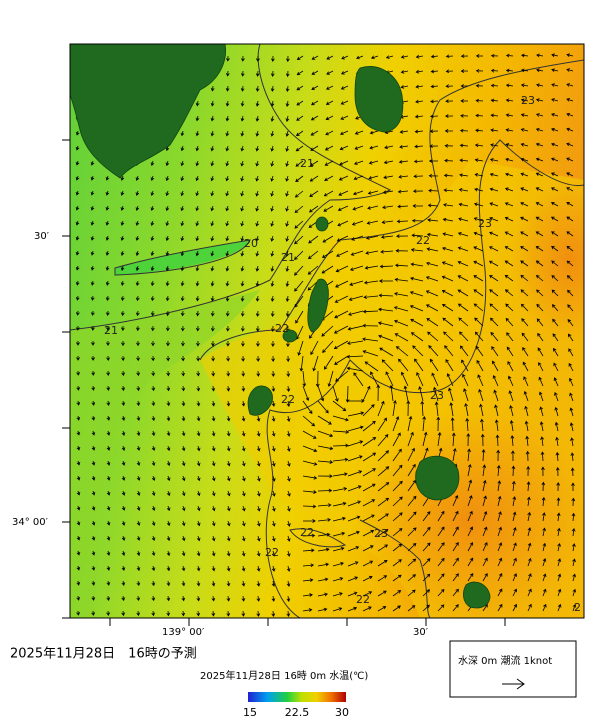 The image size is (596, 722). Describe the element at coordinates (103, 654) in the screenshot. I see `forecast-title: 2025年11月28日 16時の予測` at that location.